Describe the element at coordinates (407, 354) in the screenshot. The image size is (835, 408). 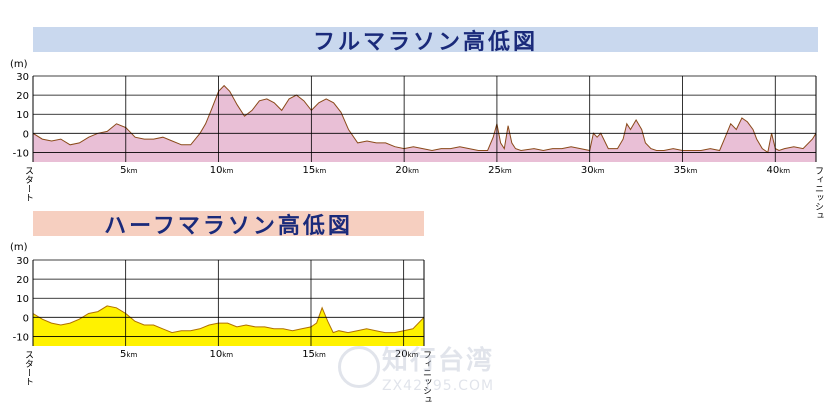
I see `half-x-tick-label: 20km` at that location.